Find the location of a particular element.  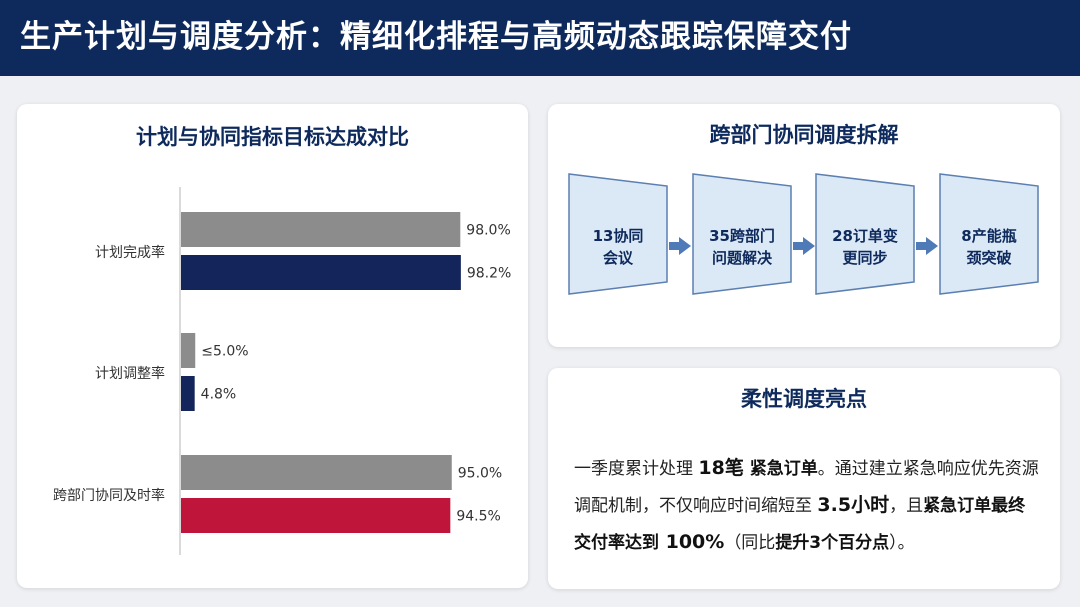

hl-seg-1: 一季度累计处理 is located at coordinates (636, 469).